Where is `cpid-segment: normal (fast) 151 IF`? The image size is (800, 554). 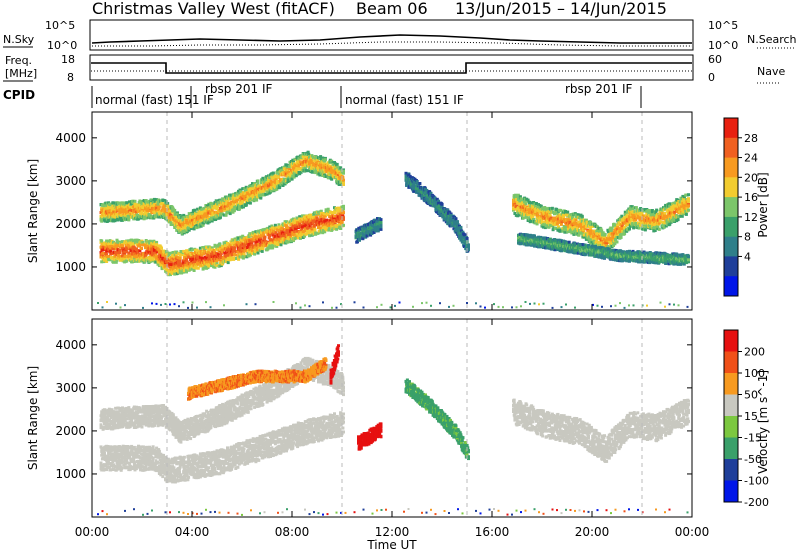
cpid-segment: normal (fast) 151 IF is located at coordinates (154, 100).